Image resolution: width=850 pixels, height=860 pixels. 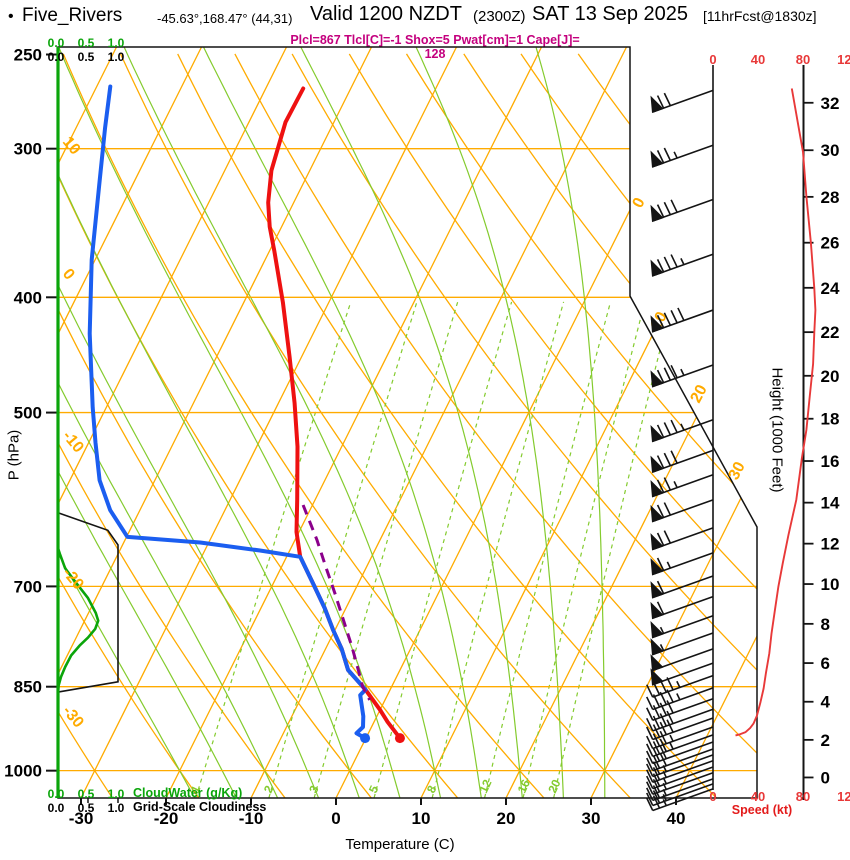 I want to click on temperature-tick-label: 0, so click(x=335, y=818).